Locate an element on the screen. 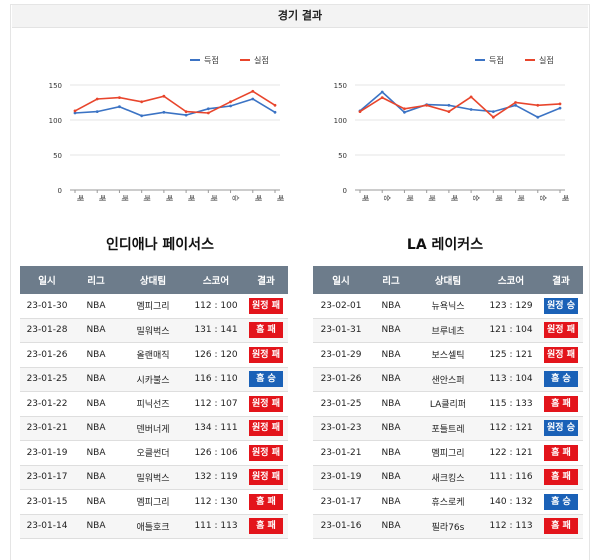  table-row: 23-01-15 NBA 멤피그리 112 : 130 홈 패 is located at coordinates (154, 502).